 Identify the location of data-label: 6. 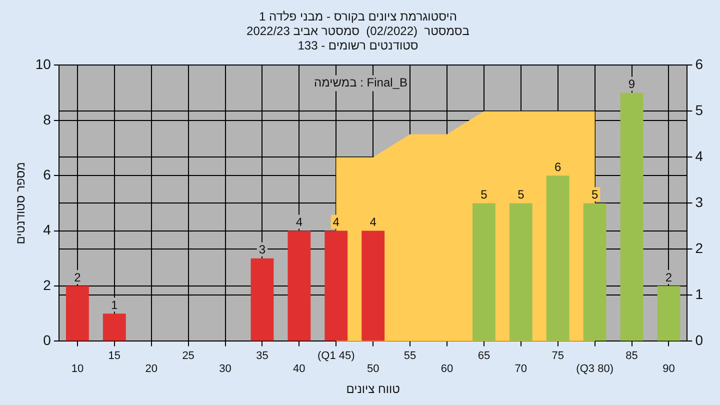
(558, 167).